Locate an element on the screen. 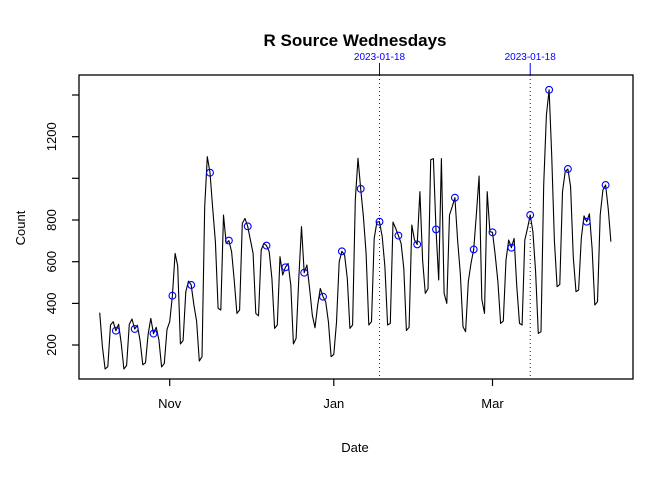  y-axis-label: Count is located at coordinates (20, 227).